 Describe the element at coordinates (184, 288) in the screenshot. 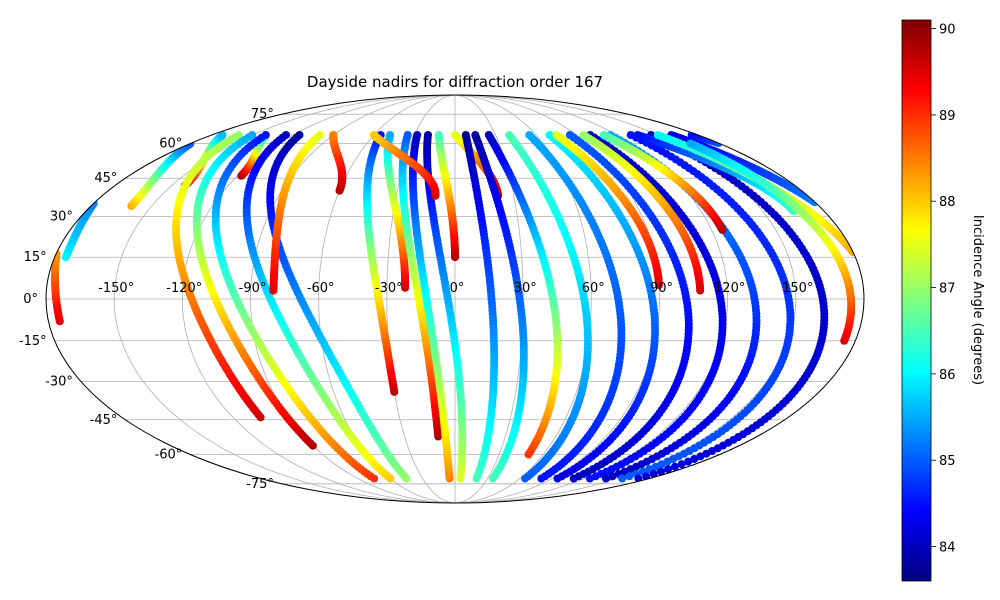

I see `x-tick-label: -120°` at that location.